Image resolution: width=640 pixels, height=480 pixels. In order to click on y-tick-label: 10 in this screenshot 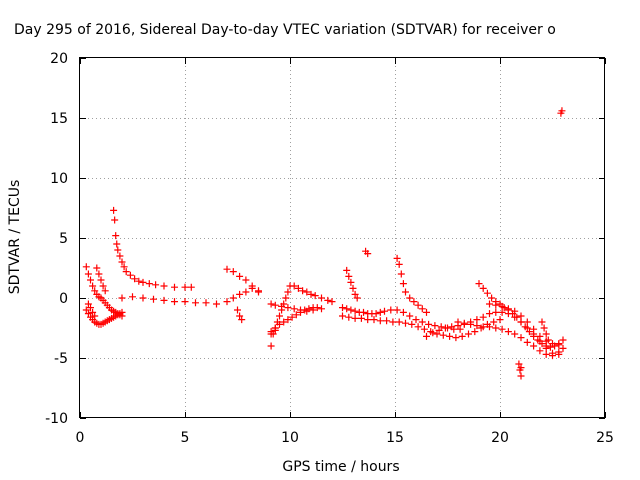, I will do `click(59, 179)`.